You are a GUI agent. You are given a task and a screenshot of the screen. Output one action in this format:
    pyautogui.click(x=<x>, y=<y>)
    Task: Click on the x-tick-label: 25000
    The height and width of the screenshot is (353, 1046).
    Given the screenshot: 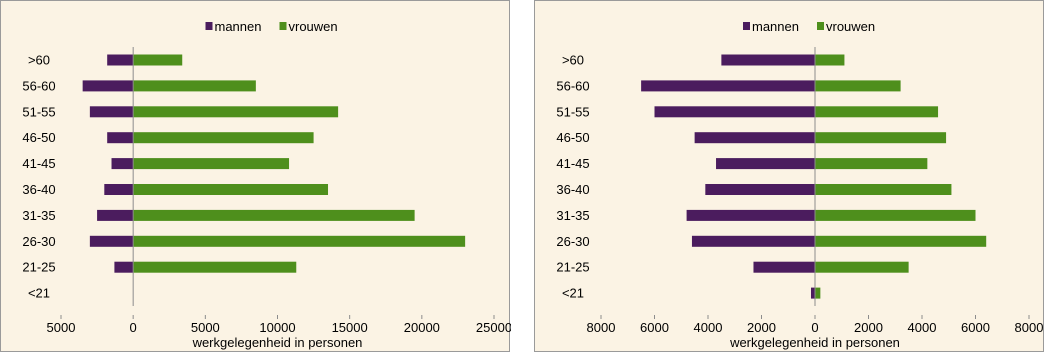 What is the action you would take?
    pyautogui.click(x=493, y=327)
    